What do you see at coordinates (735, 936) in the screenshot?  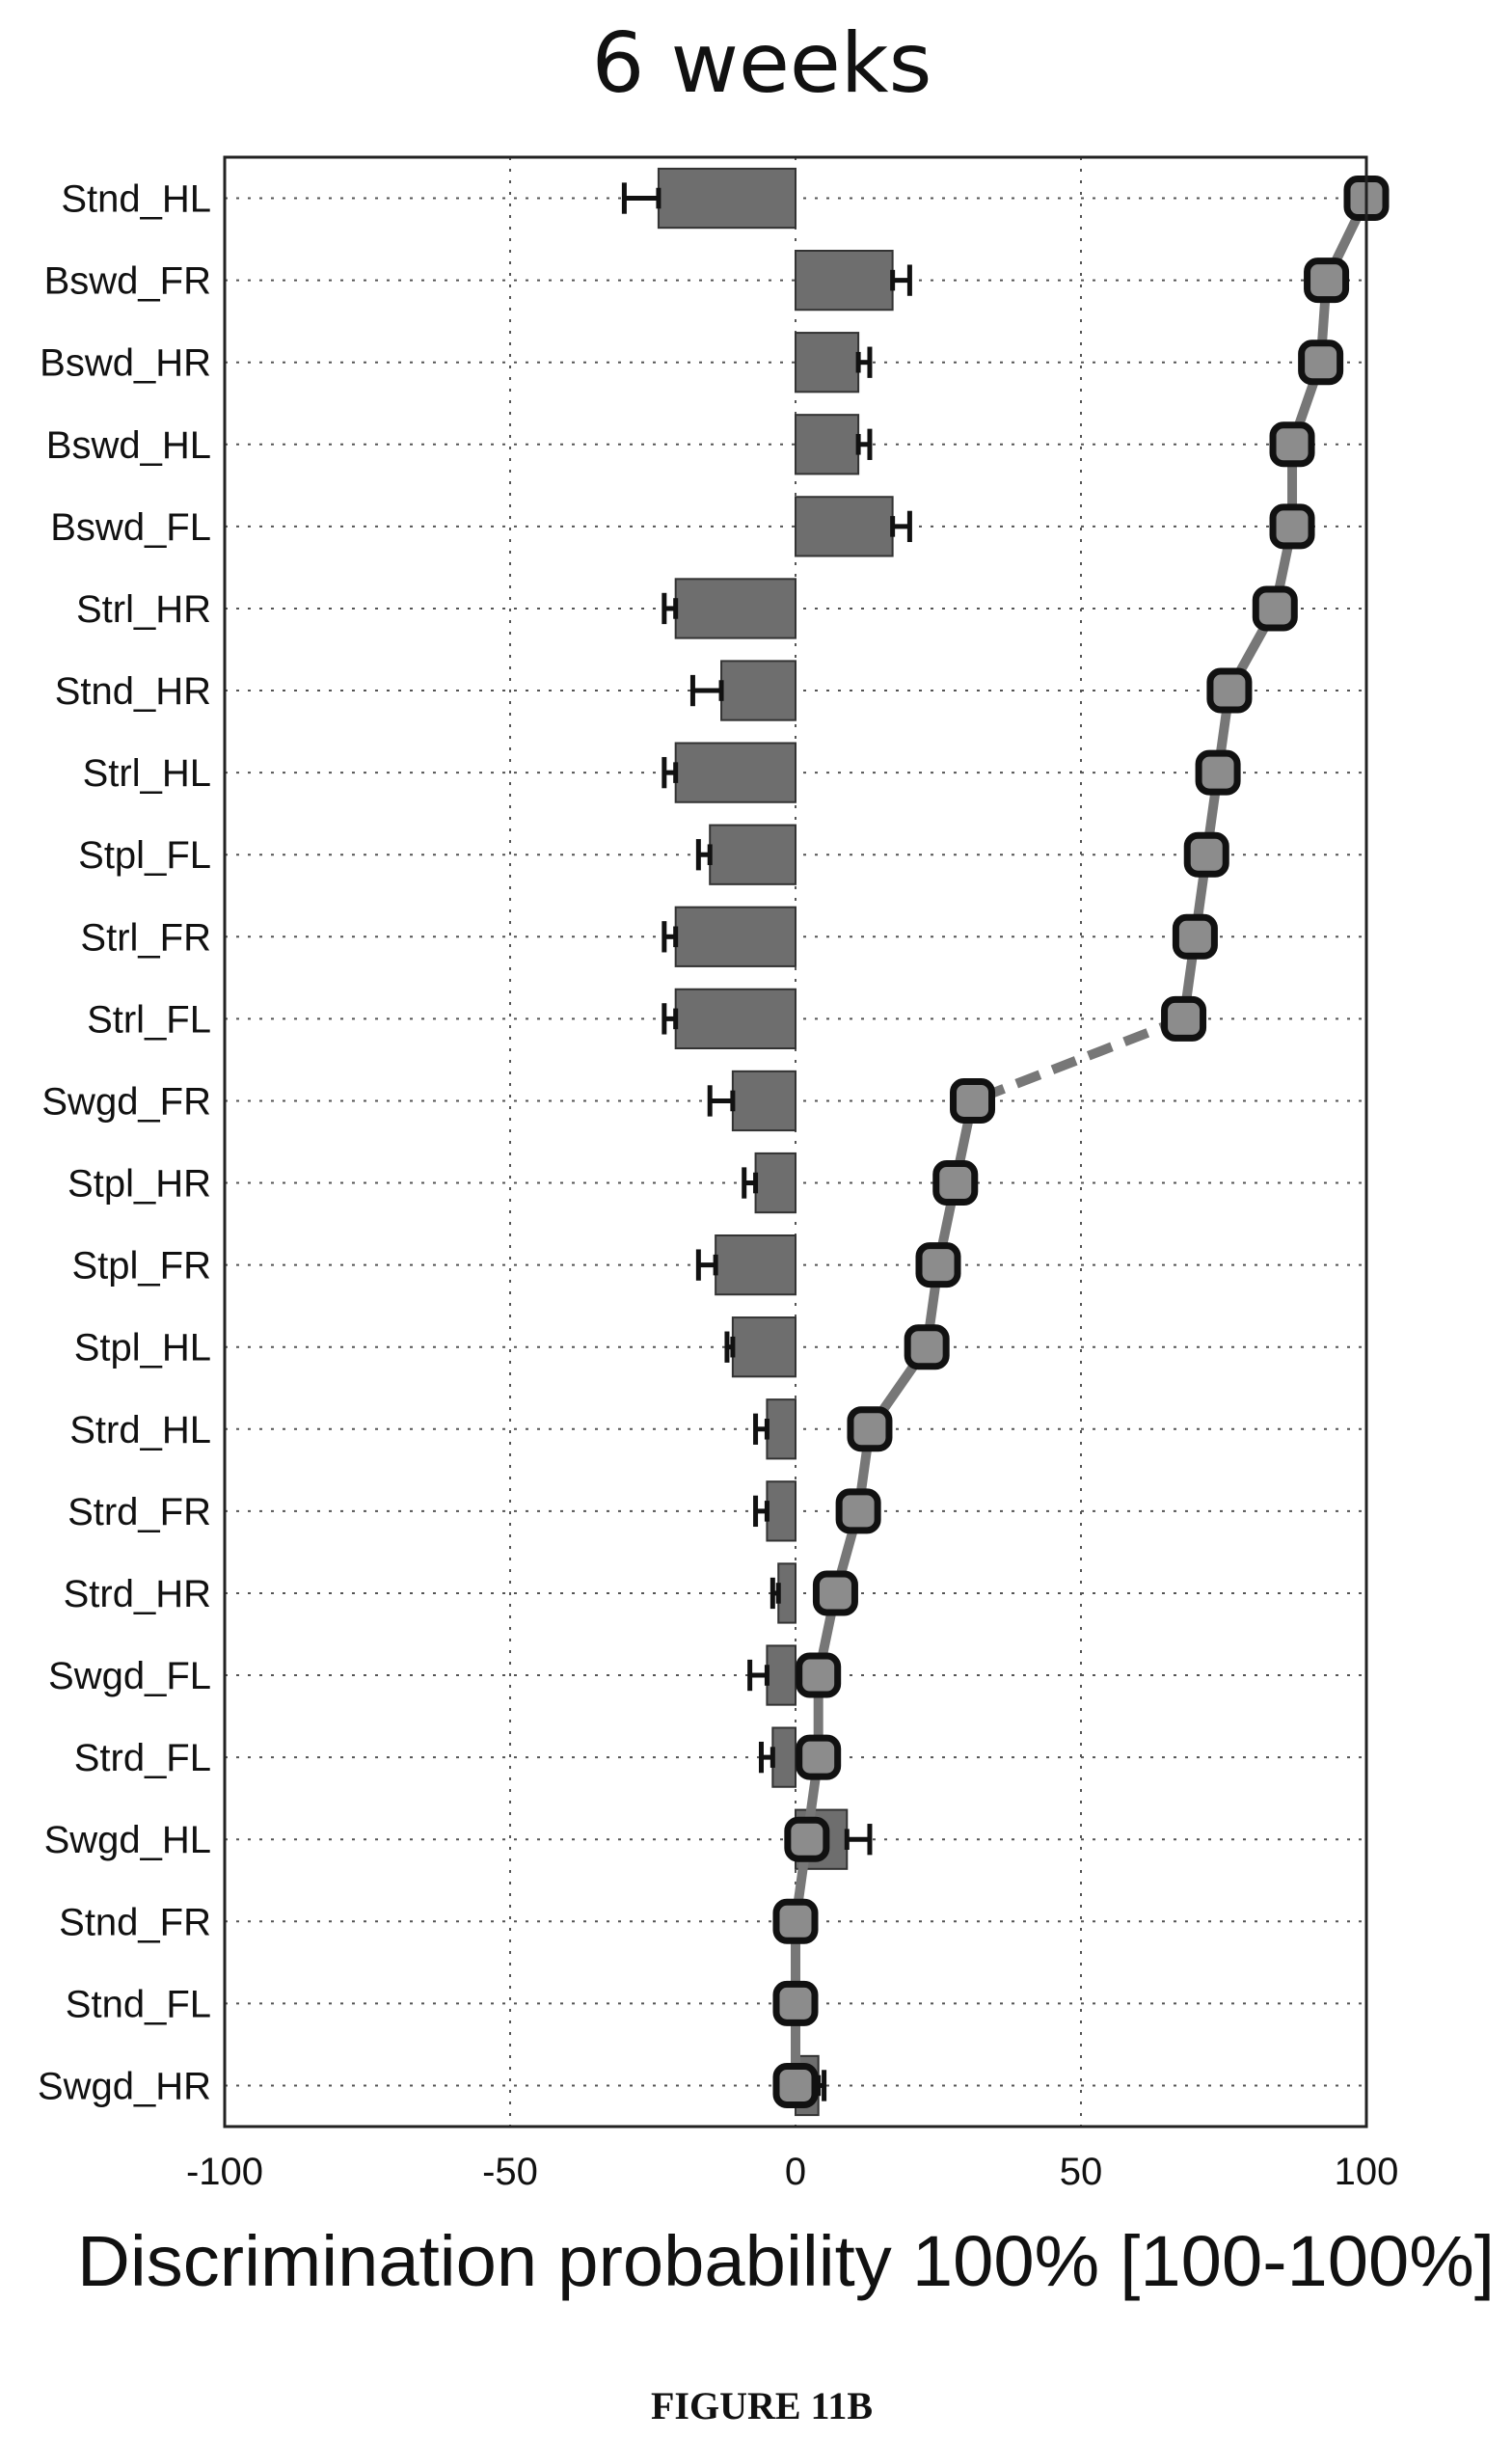 I see `bar-Strl_FR` at bounding box center [735, 936].